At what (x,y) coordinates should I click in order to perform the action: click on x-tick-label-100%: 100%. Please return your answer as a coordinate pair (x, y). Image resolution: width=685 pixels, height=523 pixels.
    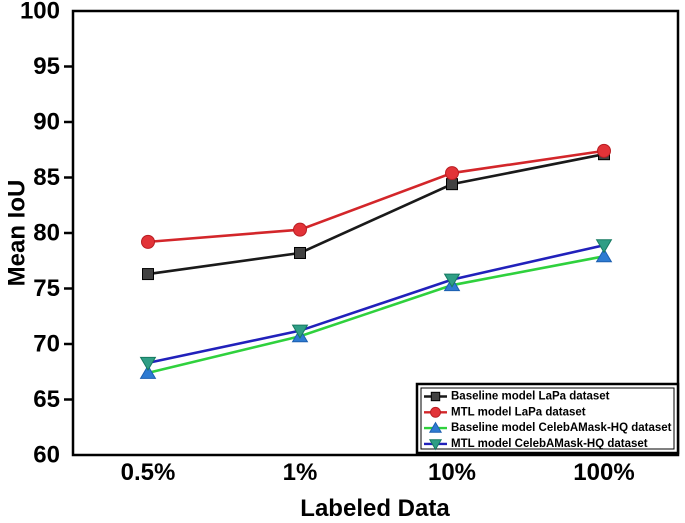
    Looking at the image, I should click on (603, 472).